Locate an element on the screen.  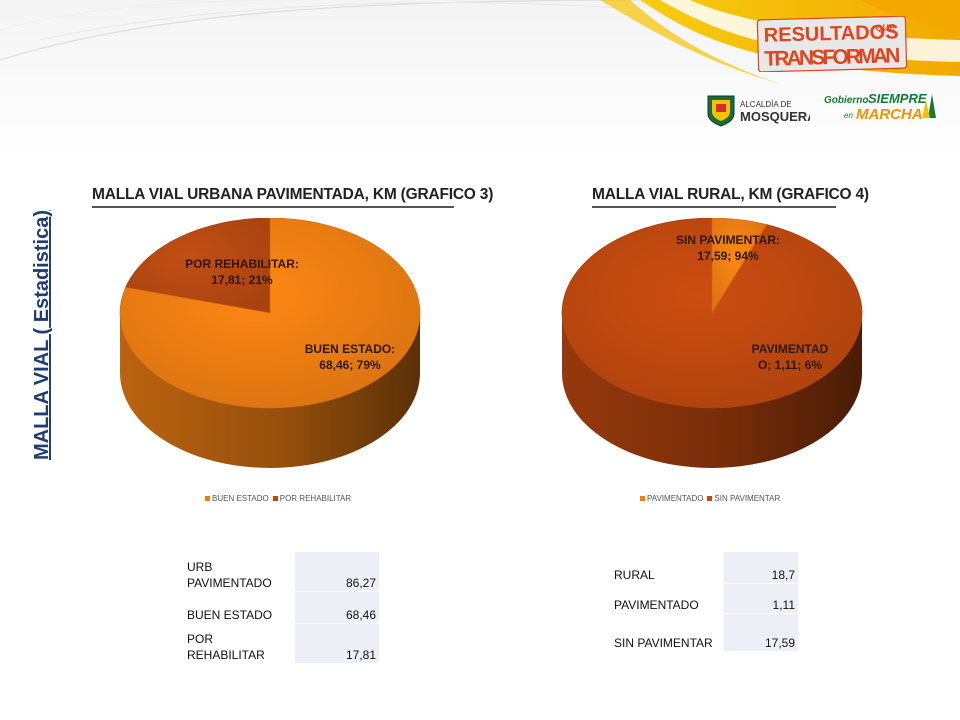
table-cell-label: POR REHABILITAR is located at coordinates (239, 643).